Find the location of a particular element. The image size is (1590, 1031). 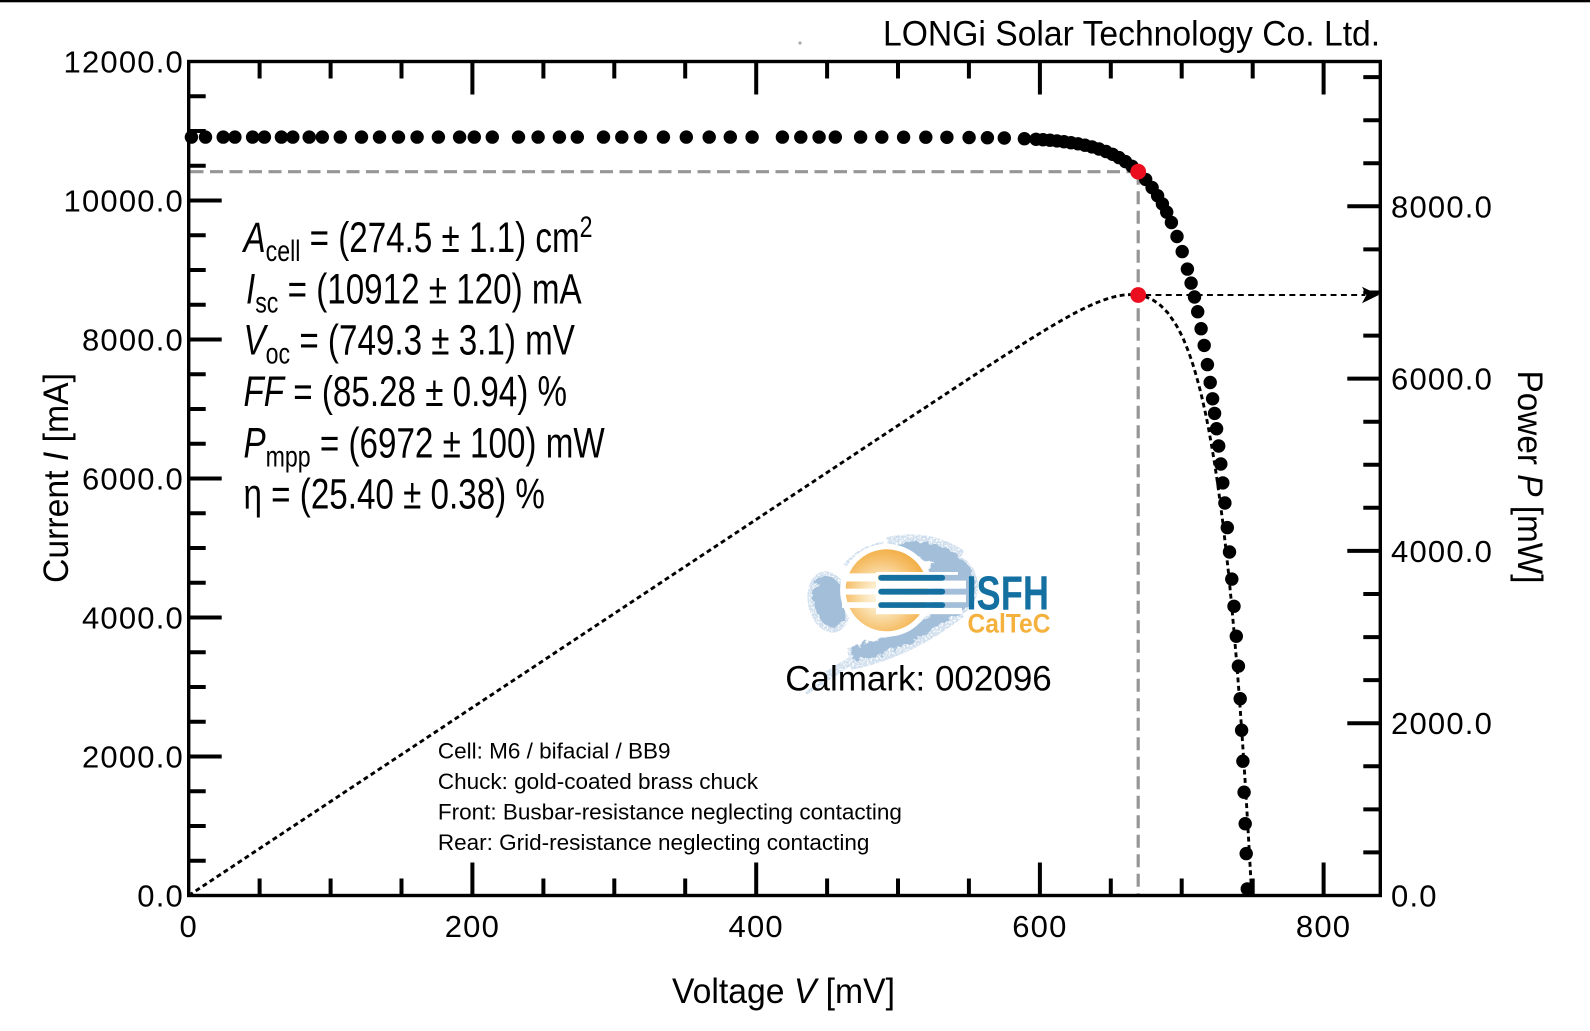

svg-text: 12000.0 is located at coordinates (124, 62).